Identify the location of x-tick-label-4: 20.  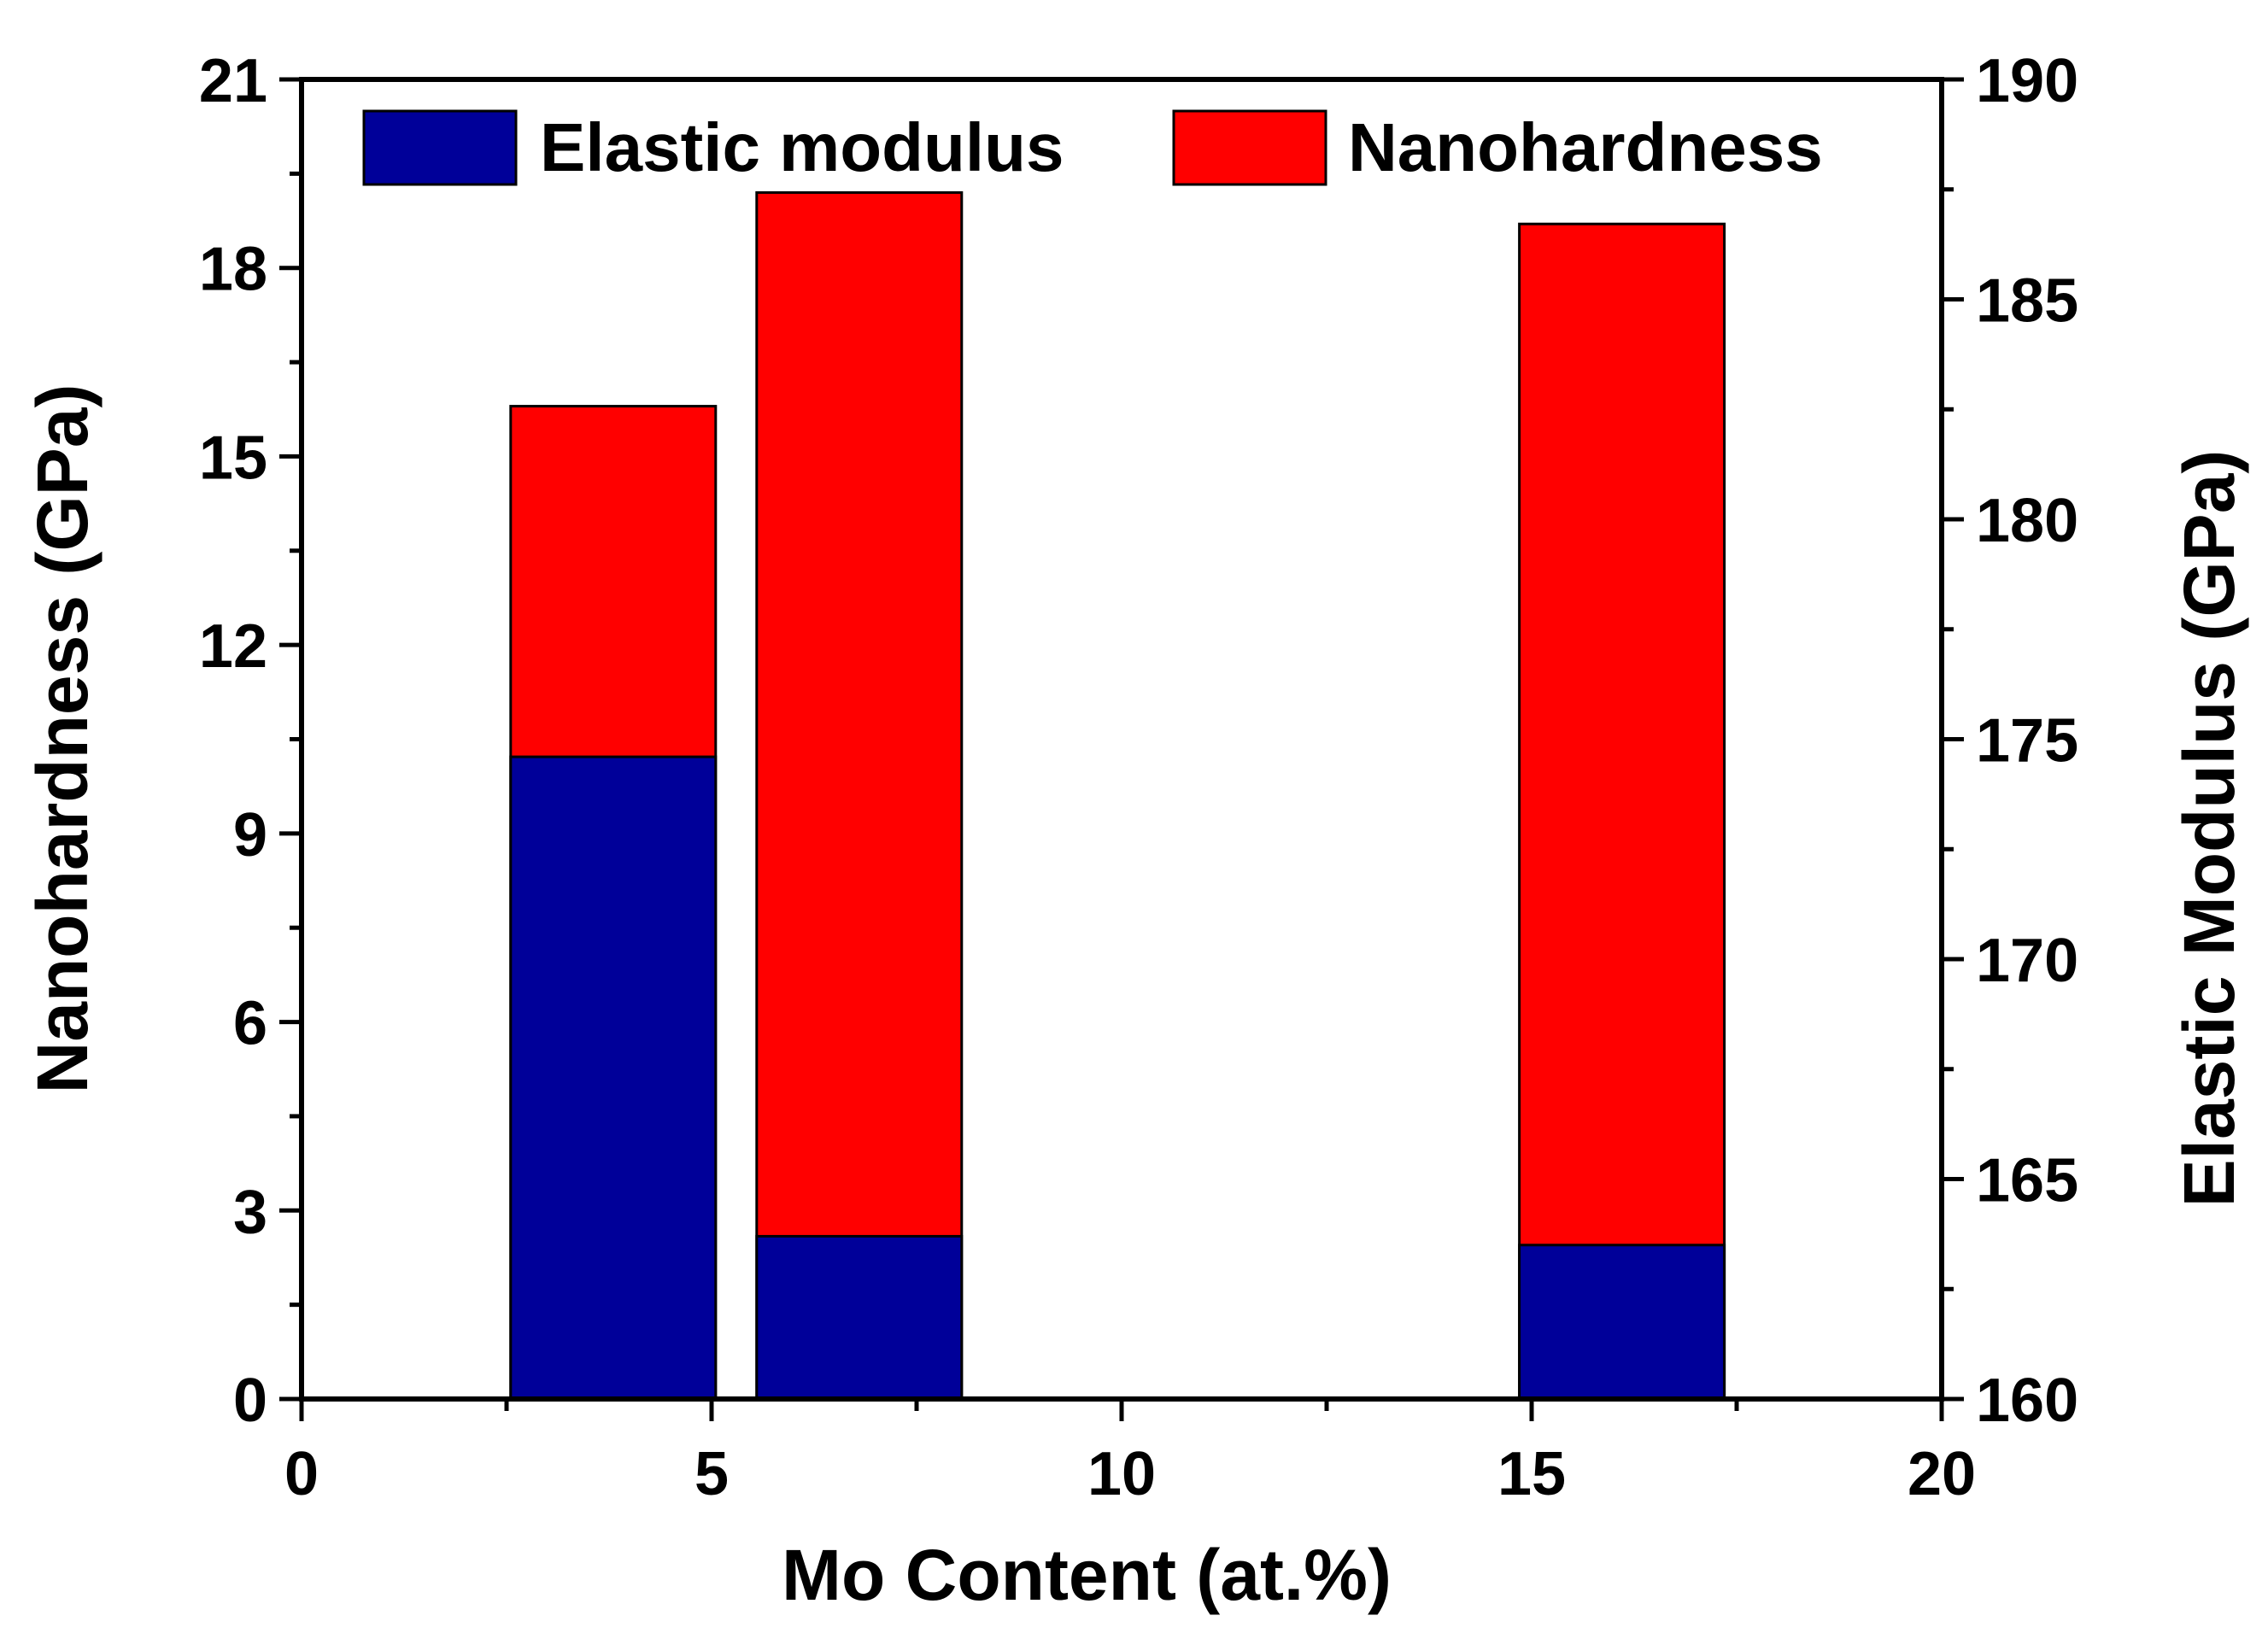
(1942, 1474).